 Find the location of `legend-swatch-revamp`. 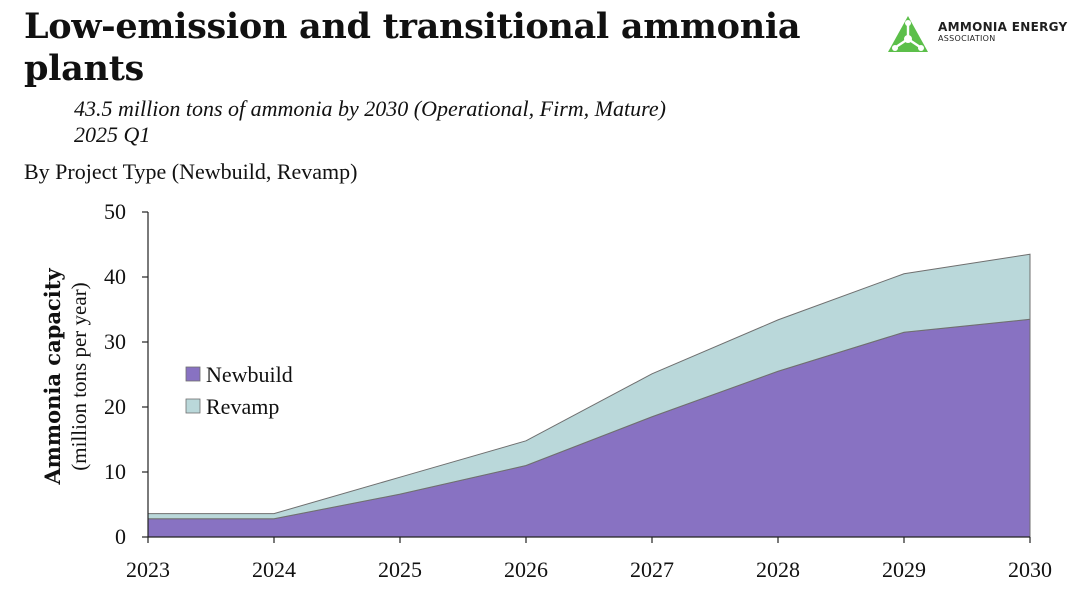

legend-swatch-revamp is located at coordinates (193, 406).